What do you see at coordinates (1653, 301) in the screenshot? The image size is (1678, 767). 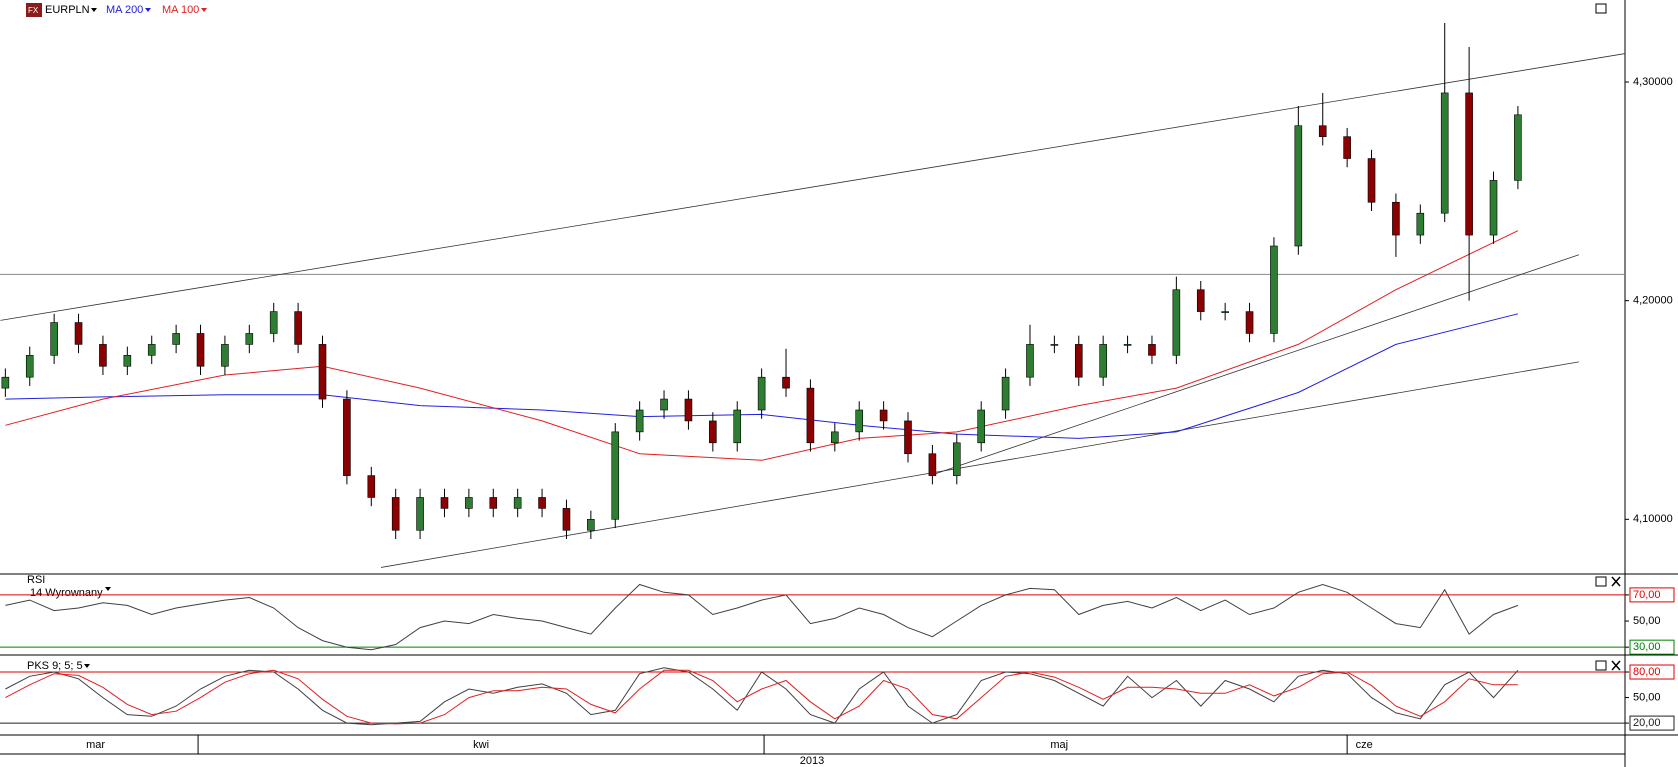 I see `y-tick-label: 4,20000` at bounding box center [1653, 301].